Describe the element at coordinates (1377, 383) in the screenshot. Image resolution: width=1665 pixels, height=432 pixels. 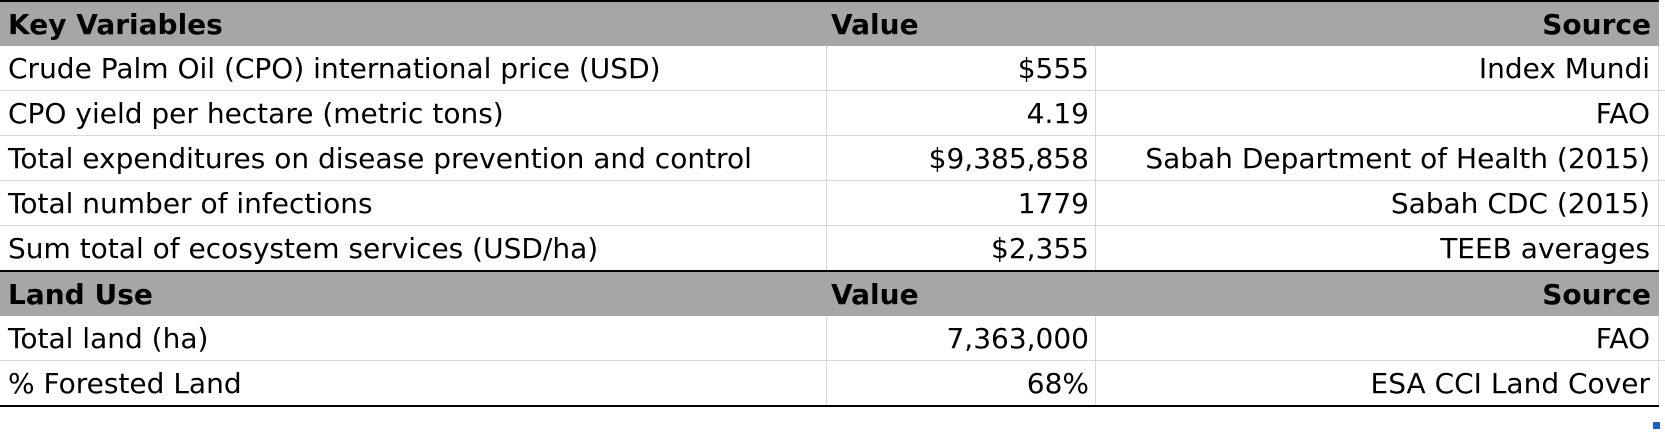
I see `source-cell: ESA CCI Land Cover` at that location.